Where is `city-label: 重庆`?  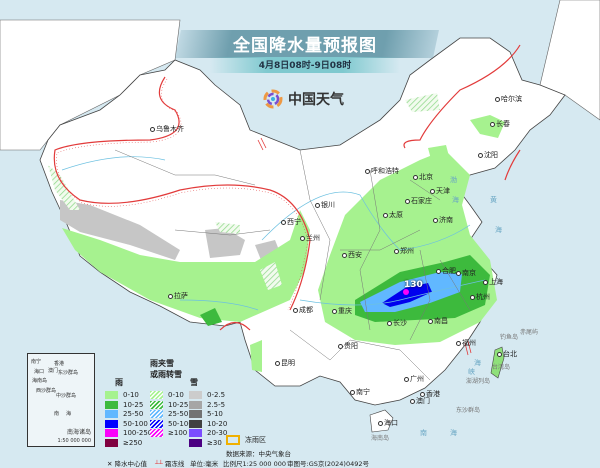
city-label: 重庆 is located at coordinates (342, 311).